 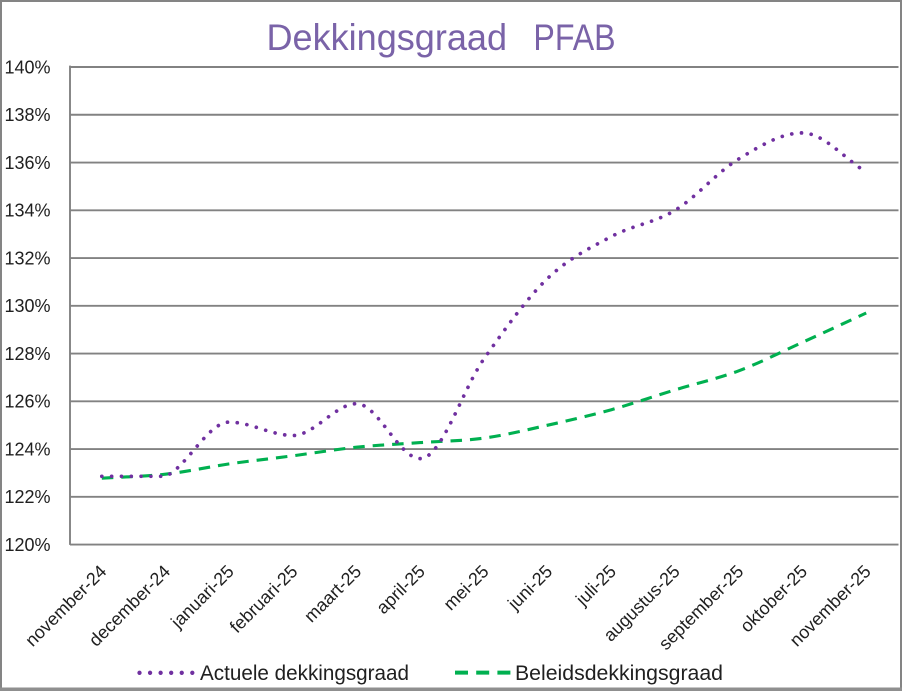 What do you see at coordinates (619, 673) in the screenshot?
I see `svg-text: Beleidsdekkingsgraad` at bounding box center [619, 673].